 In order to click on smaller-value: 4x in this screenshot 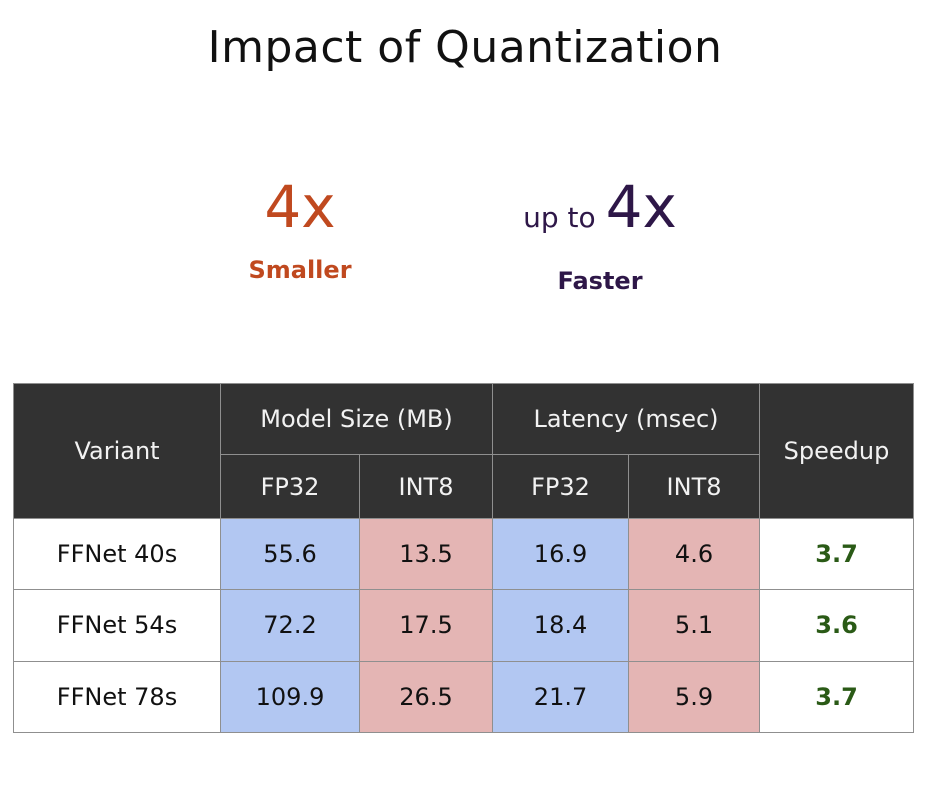, I will do `click(300, 207)`.